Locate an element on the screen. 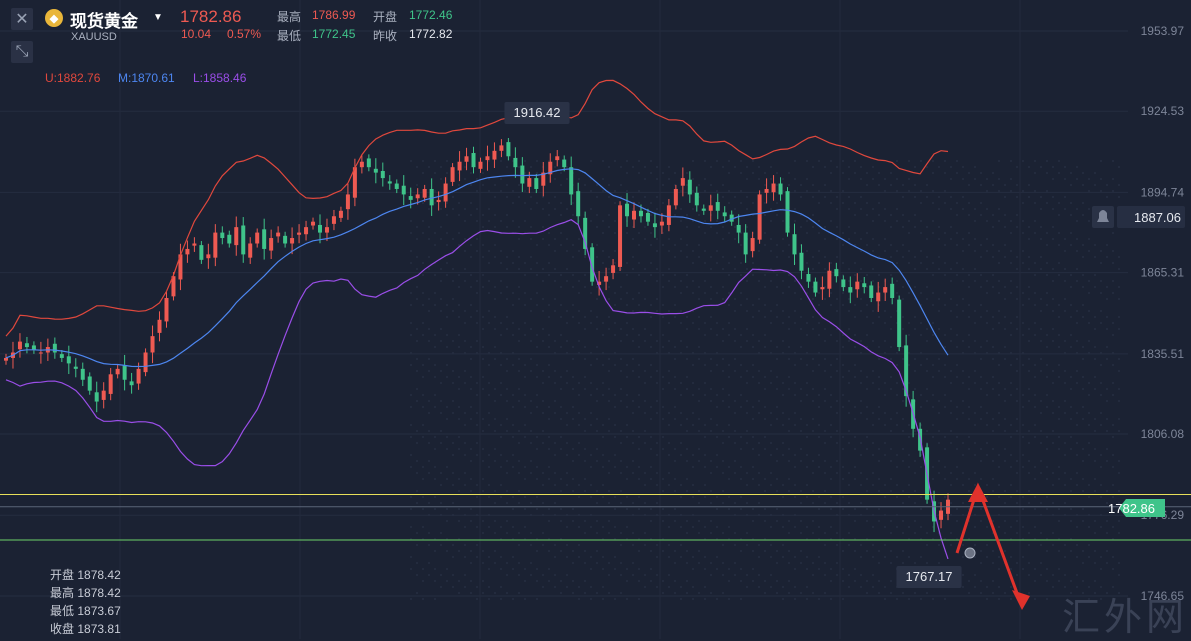 This screenshot has height=641, width=1191. close-icon: ✕ is located at coordinates (22, 19).